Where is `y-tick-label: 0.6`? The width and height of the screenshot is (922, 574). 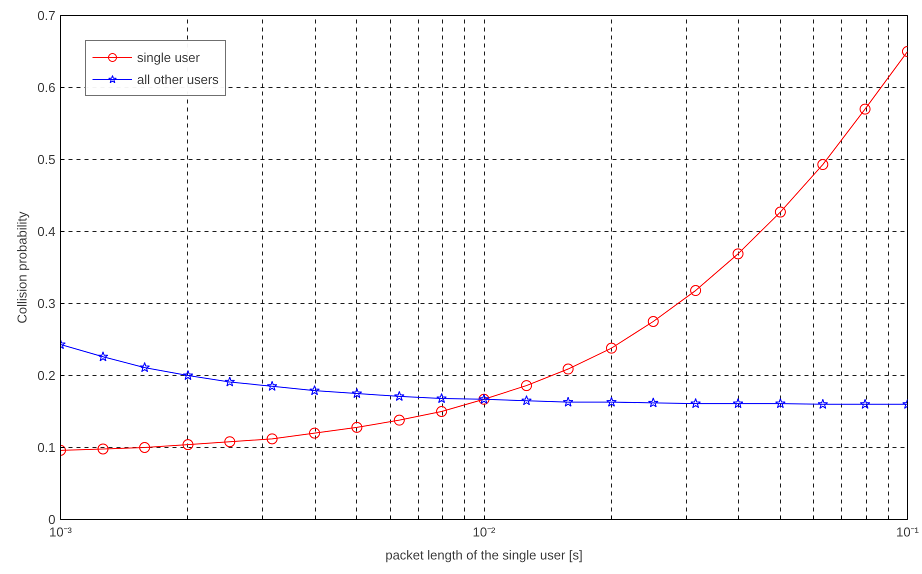
y-tick-label: 0.6 is located at coordinates (46, 87).